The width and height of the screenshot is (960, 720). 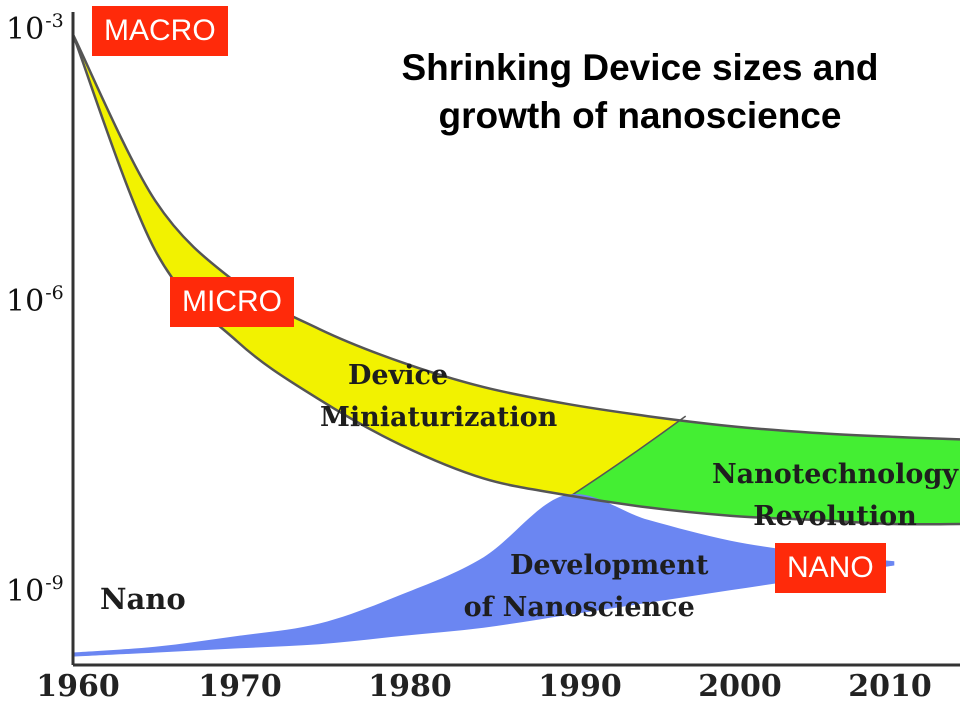 I want to click on nanotechnology-revolution-label: Nanotechnology Revolution, so click(x=835, y=496).